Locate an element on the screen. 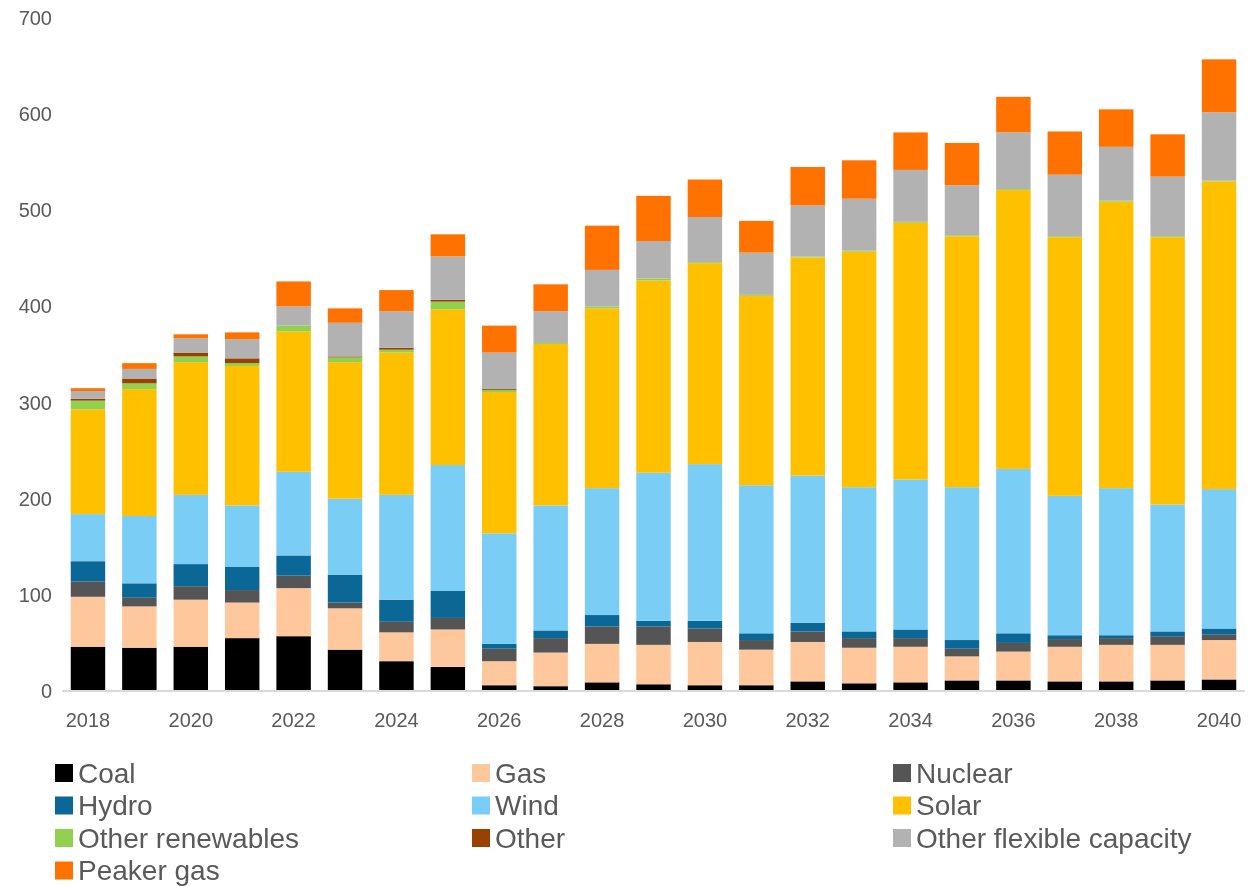  y-tick-label: 500 is located at coordinates (35, 210).